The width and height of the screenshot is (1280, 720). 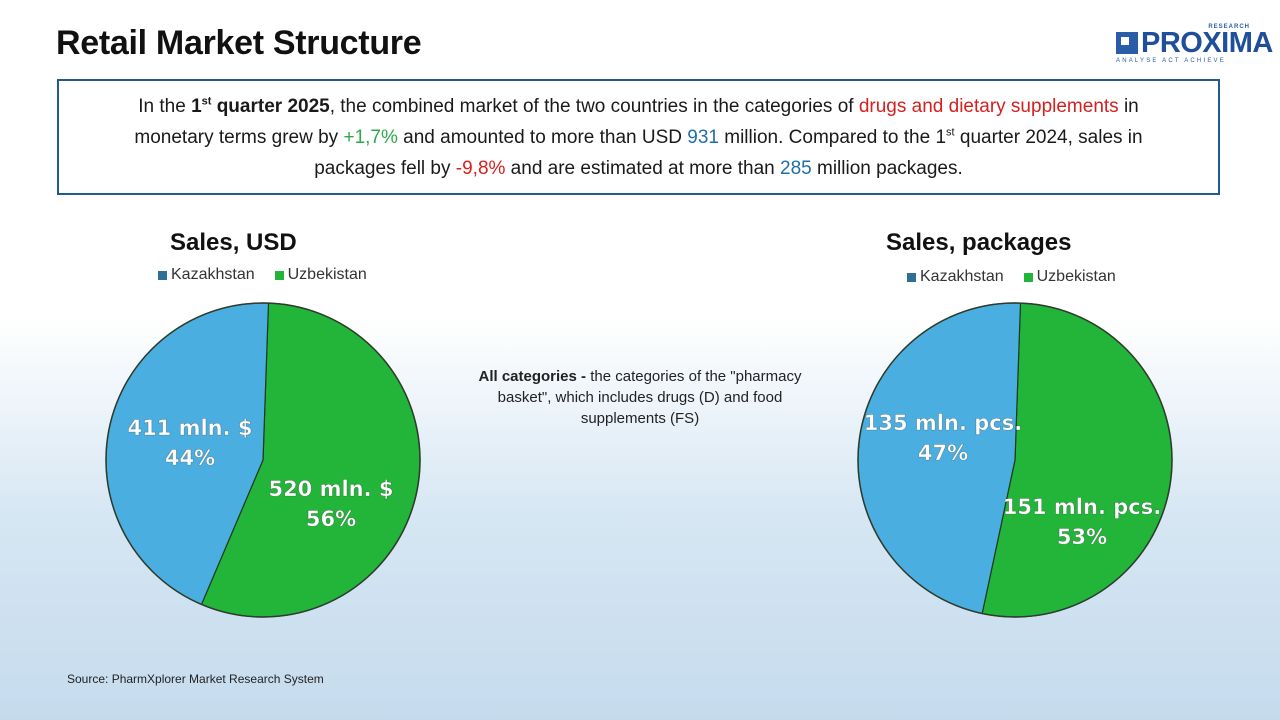 I want to click on legend-packages: Kazakhstan Uzbekistan, so click(x=1011, y=277).